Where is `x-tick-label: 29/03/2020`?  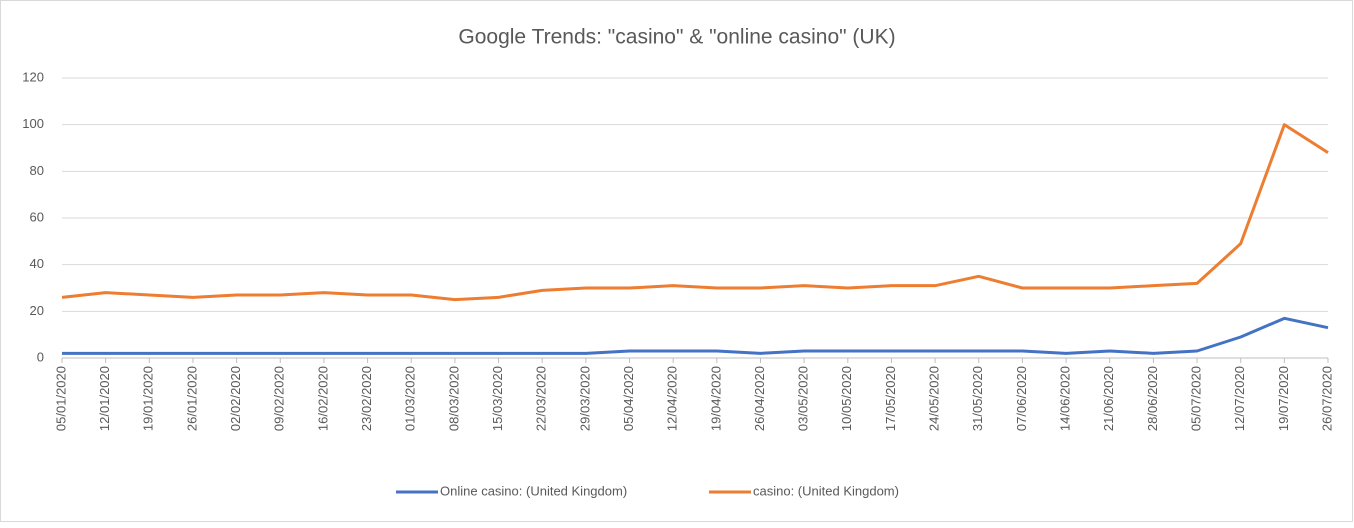
x-tick-label: 29/03/2020 is located at coordinates (584, 398).